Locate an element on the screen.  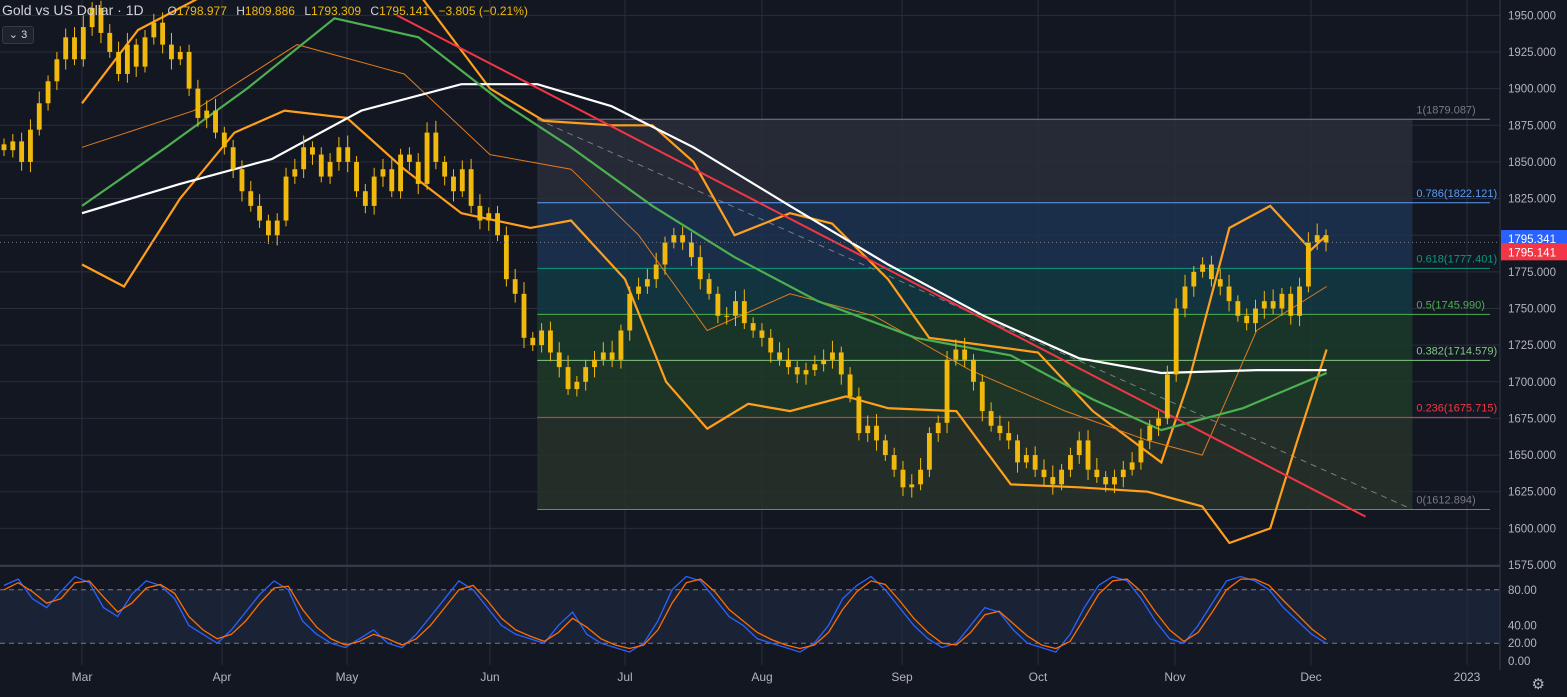
low-label: L is located at coordinates (307, 11).